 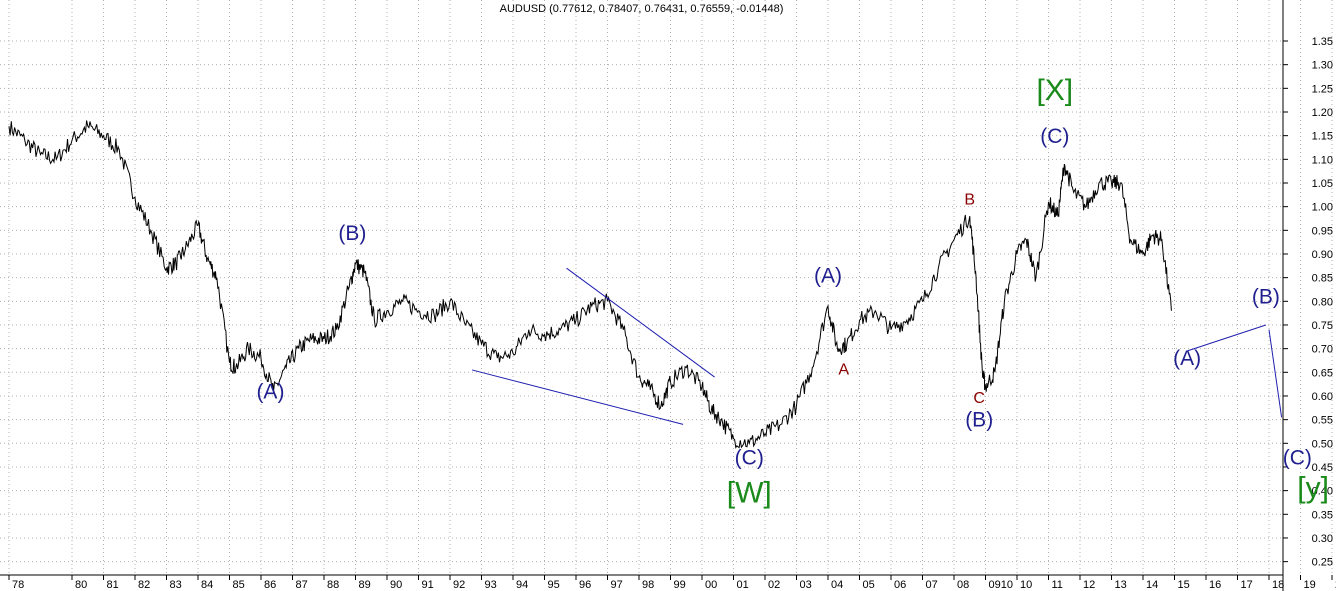 I want to click on x-tick-label: 0910, so click(x=1001, y=585).